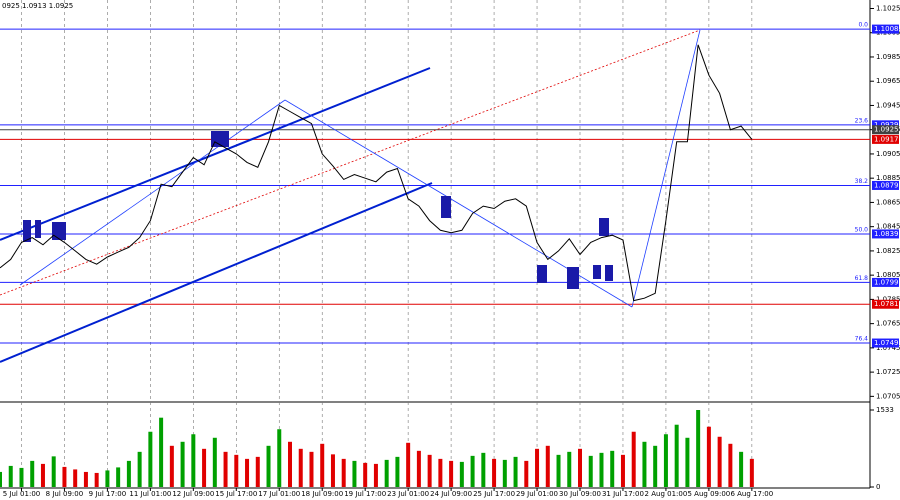  What do you see at coordinates (888, 8) in the screenshot?
I see `y-tick-label: 1.1025` at bounding box center [888, 8].